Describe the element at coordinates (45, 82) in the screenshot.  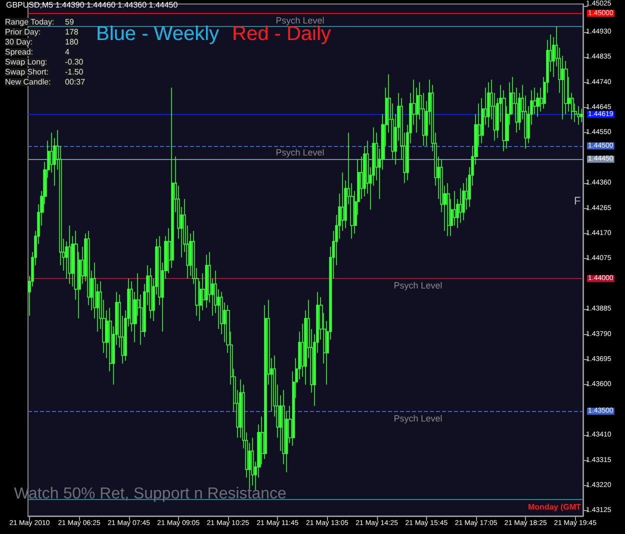
I see `text: New Candle: 00:37` at that location.